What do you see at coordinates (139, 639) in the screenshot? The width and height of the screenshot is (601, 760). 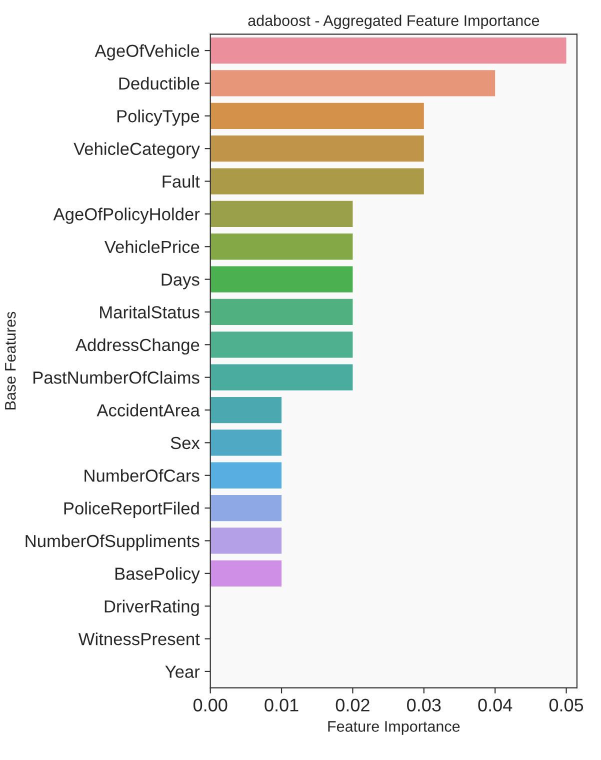 I see `y-tick-label: WitnessPresent` at bounding box center [139, 639].